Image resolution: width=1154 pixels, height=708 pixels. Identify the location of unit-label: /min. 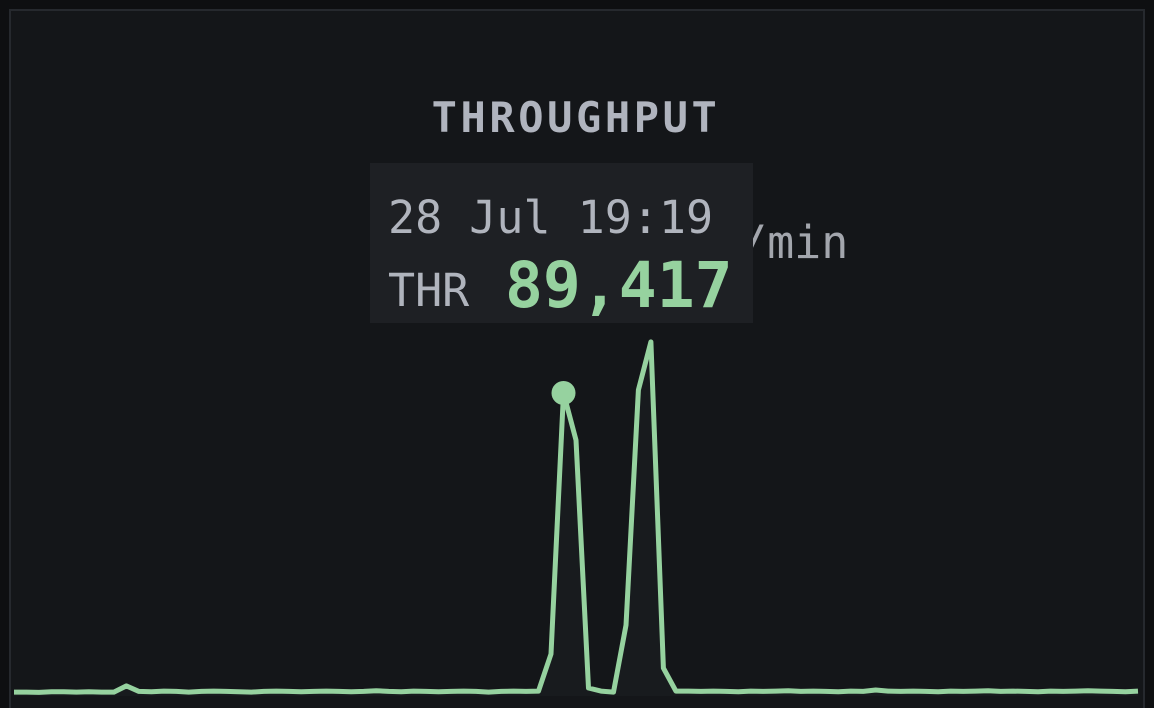
(794, 242).